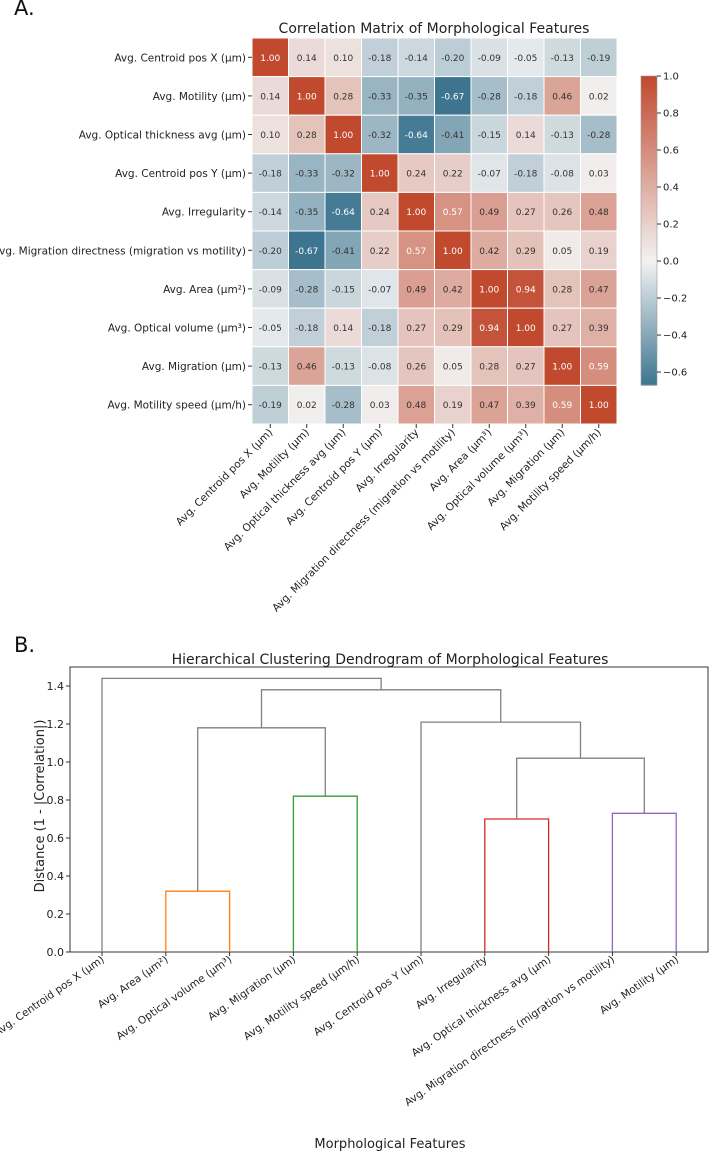 The image size is (709, 1151). What do you see at coordinates (489, 136) in the screenshot?
I see `heatmap-cell-value: -0.15` at bounding box center [489, 136].